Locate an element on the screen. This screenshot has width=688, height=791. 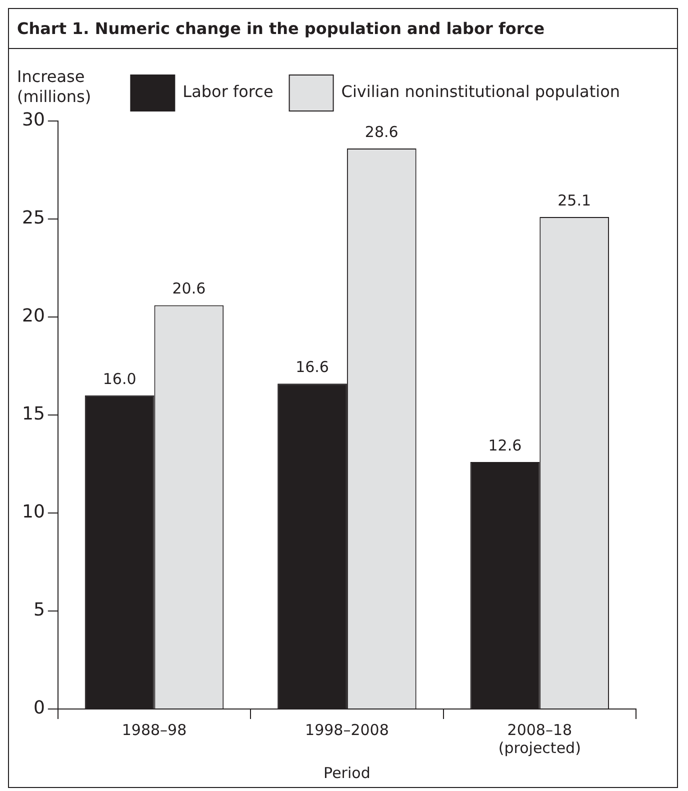
y-tick-label: 15 is located at coordinates (33, 414).